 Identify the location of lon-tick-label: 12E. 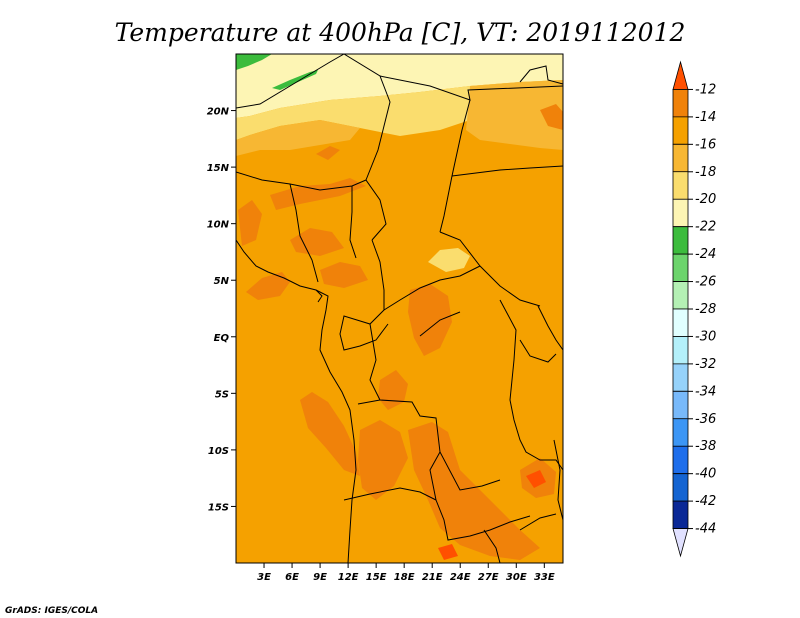
(348, 577).